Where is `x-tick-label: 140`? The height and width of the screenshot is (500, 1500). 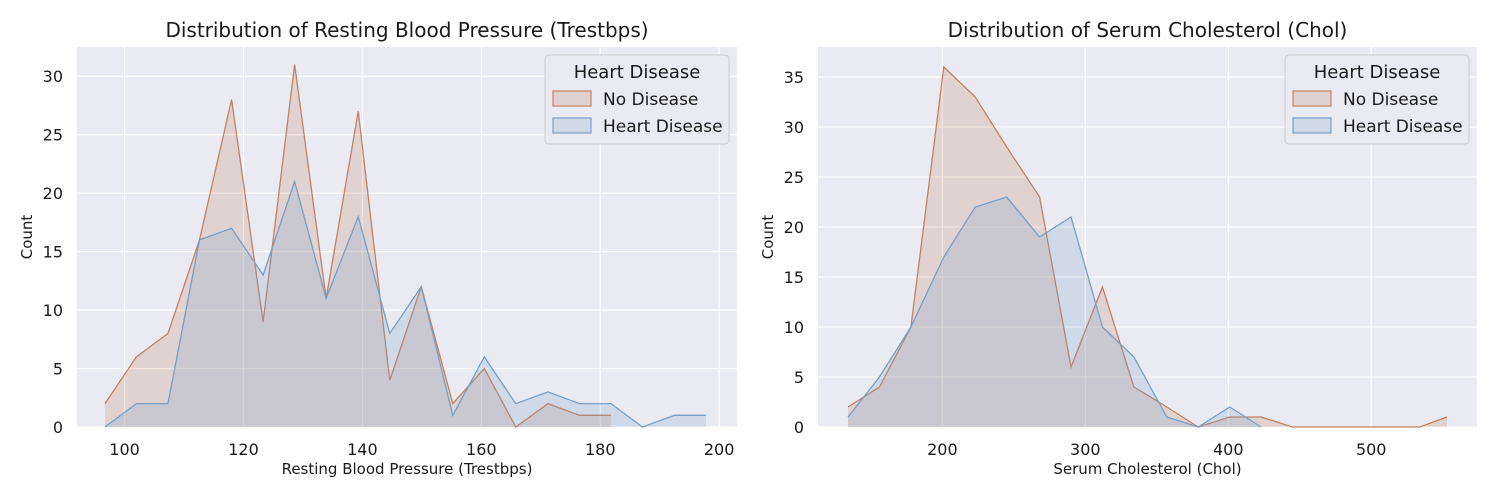 x-tick-label: 140 is located at coordinates (362, 449).